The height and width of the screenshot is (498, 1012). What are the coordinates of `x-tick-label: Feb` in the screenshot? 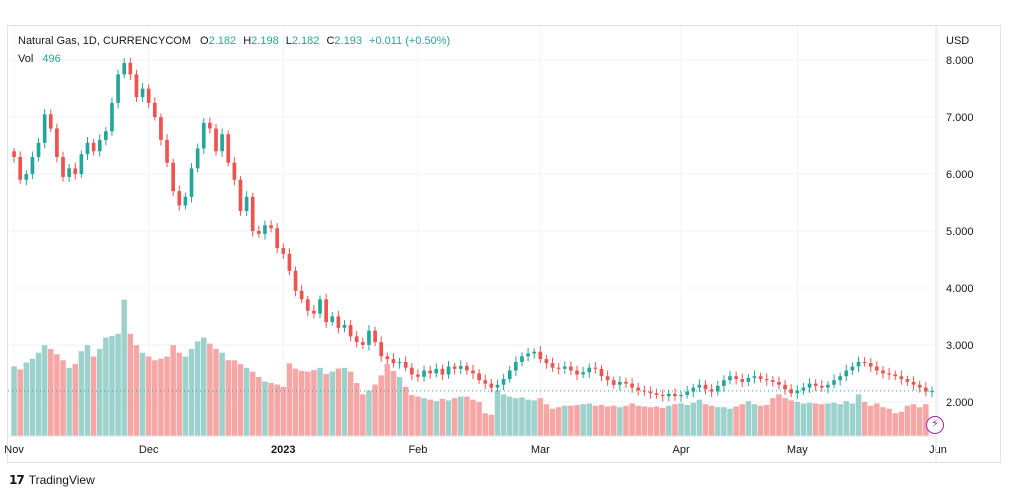 It's located at (417, 450).